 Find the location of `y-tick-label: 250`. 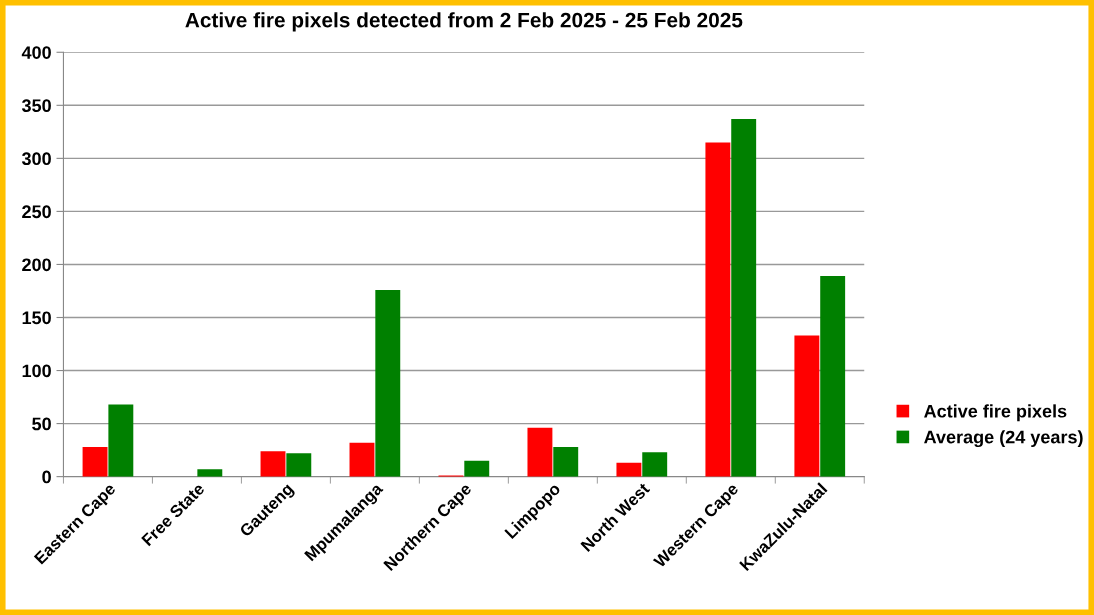

y-tick-label: 250 is located at coordinates (36, 212).